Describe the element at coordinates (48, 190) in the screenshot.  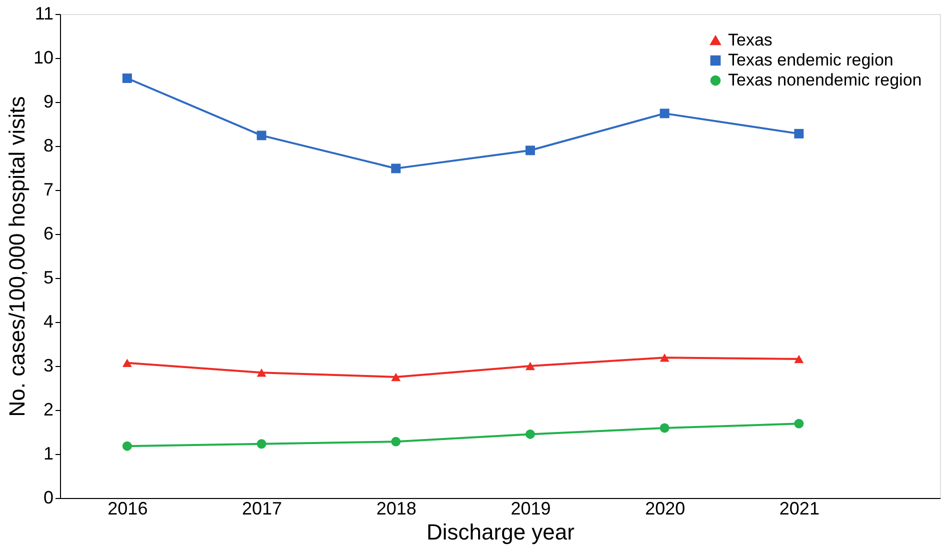
I see `y-tick-label: 7` at that location.